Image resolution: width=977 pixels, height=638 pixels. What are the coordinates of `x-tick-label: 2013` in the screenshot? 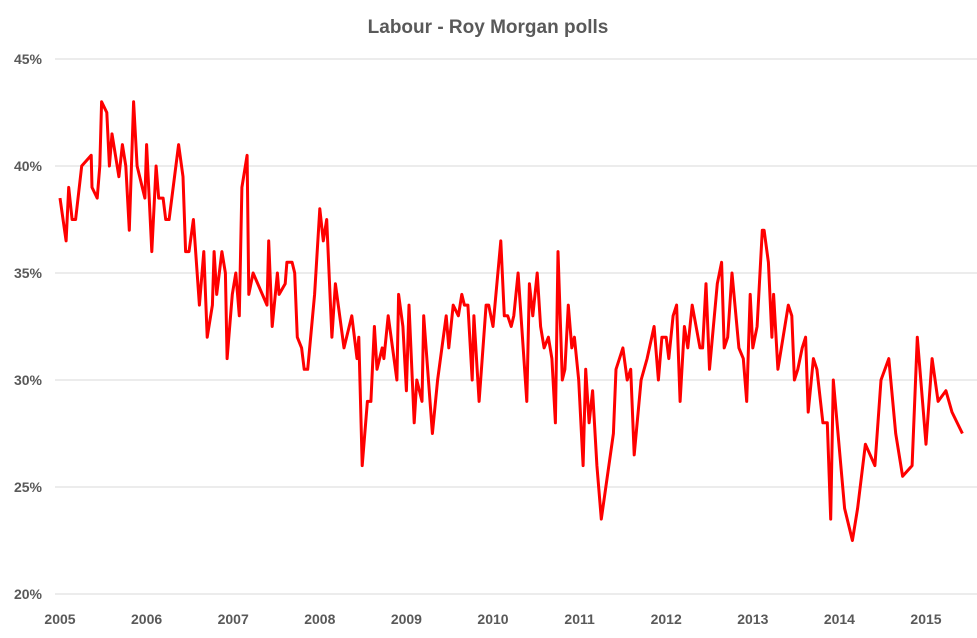 It's located at (752, 619).